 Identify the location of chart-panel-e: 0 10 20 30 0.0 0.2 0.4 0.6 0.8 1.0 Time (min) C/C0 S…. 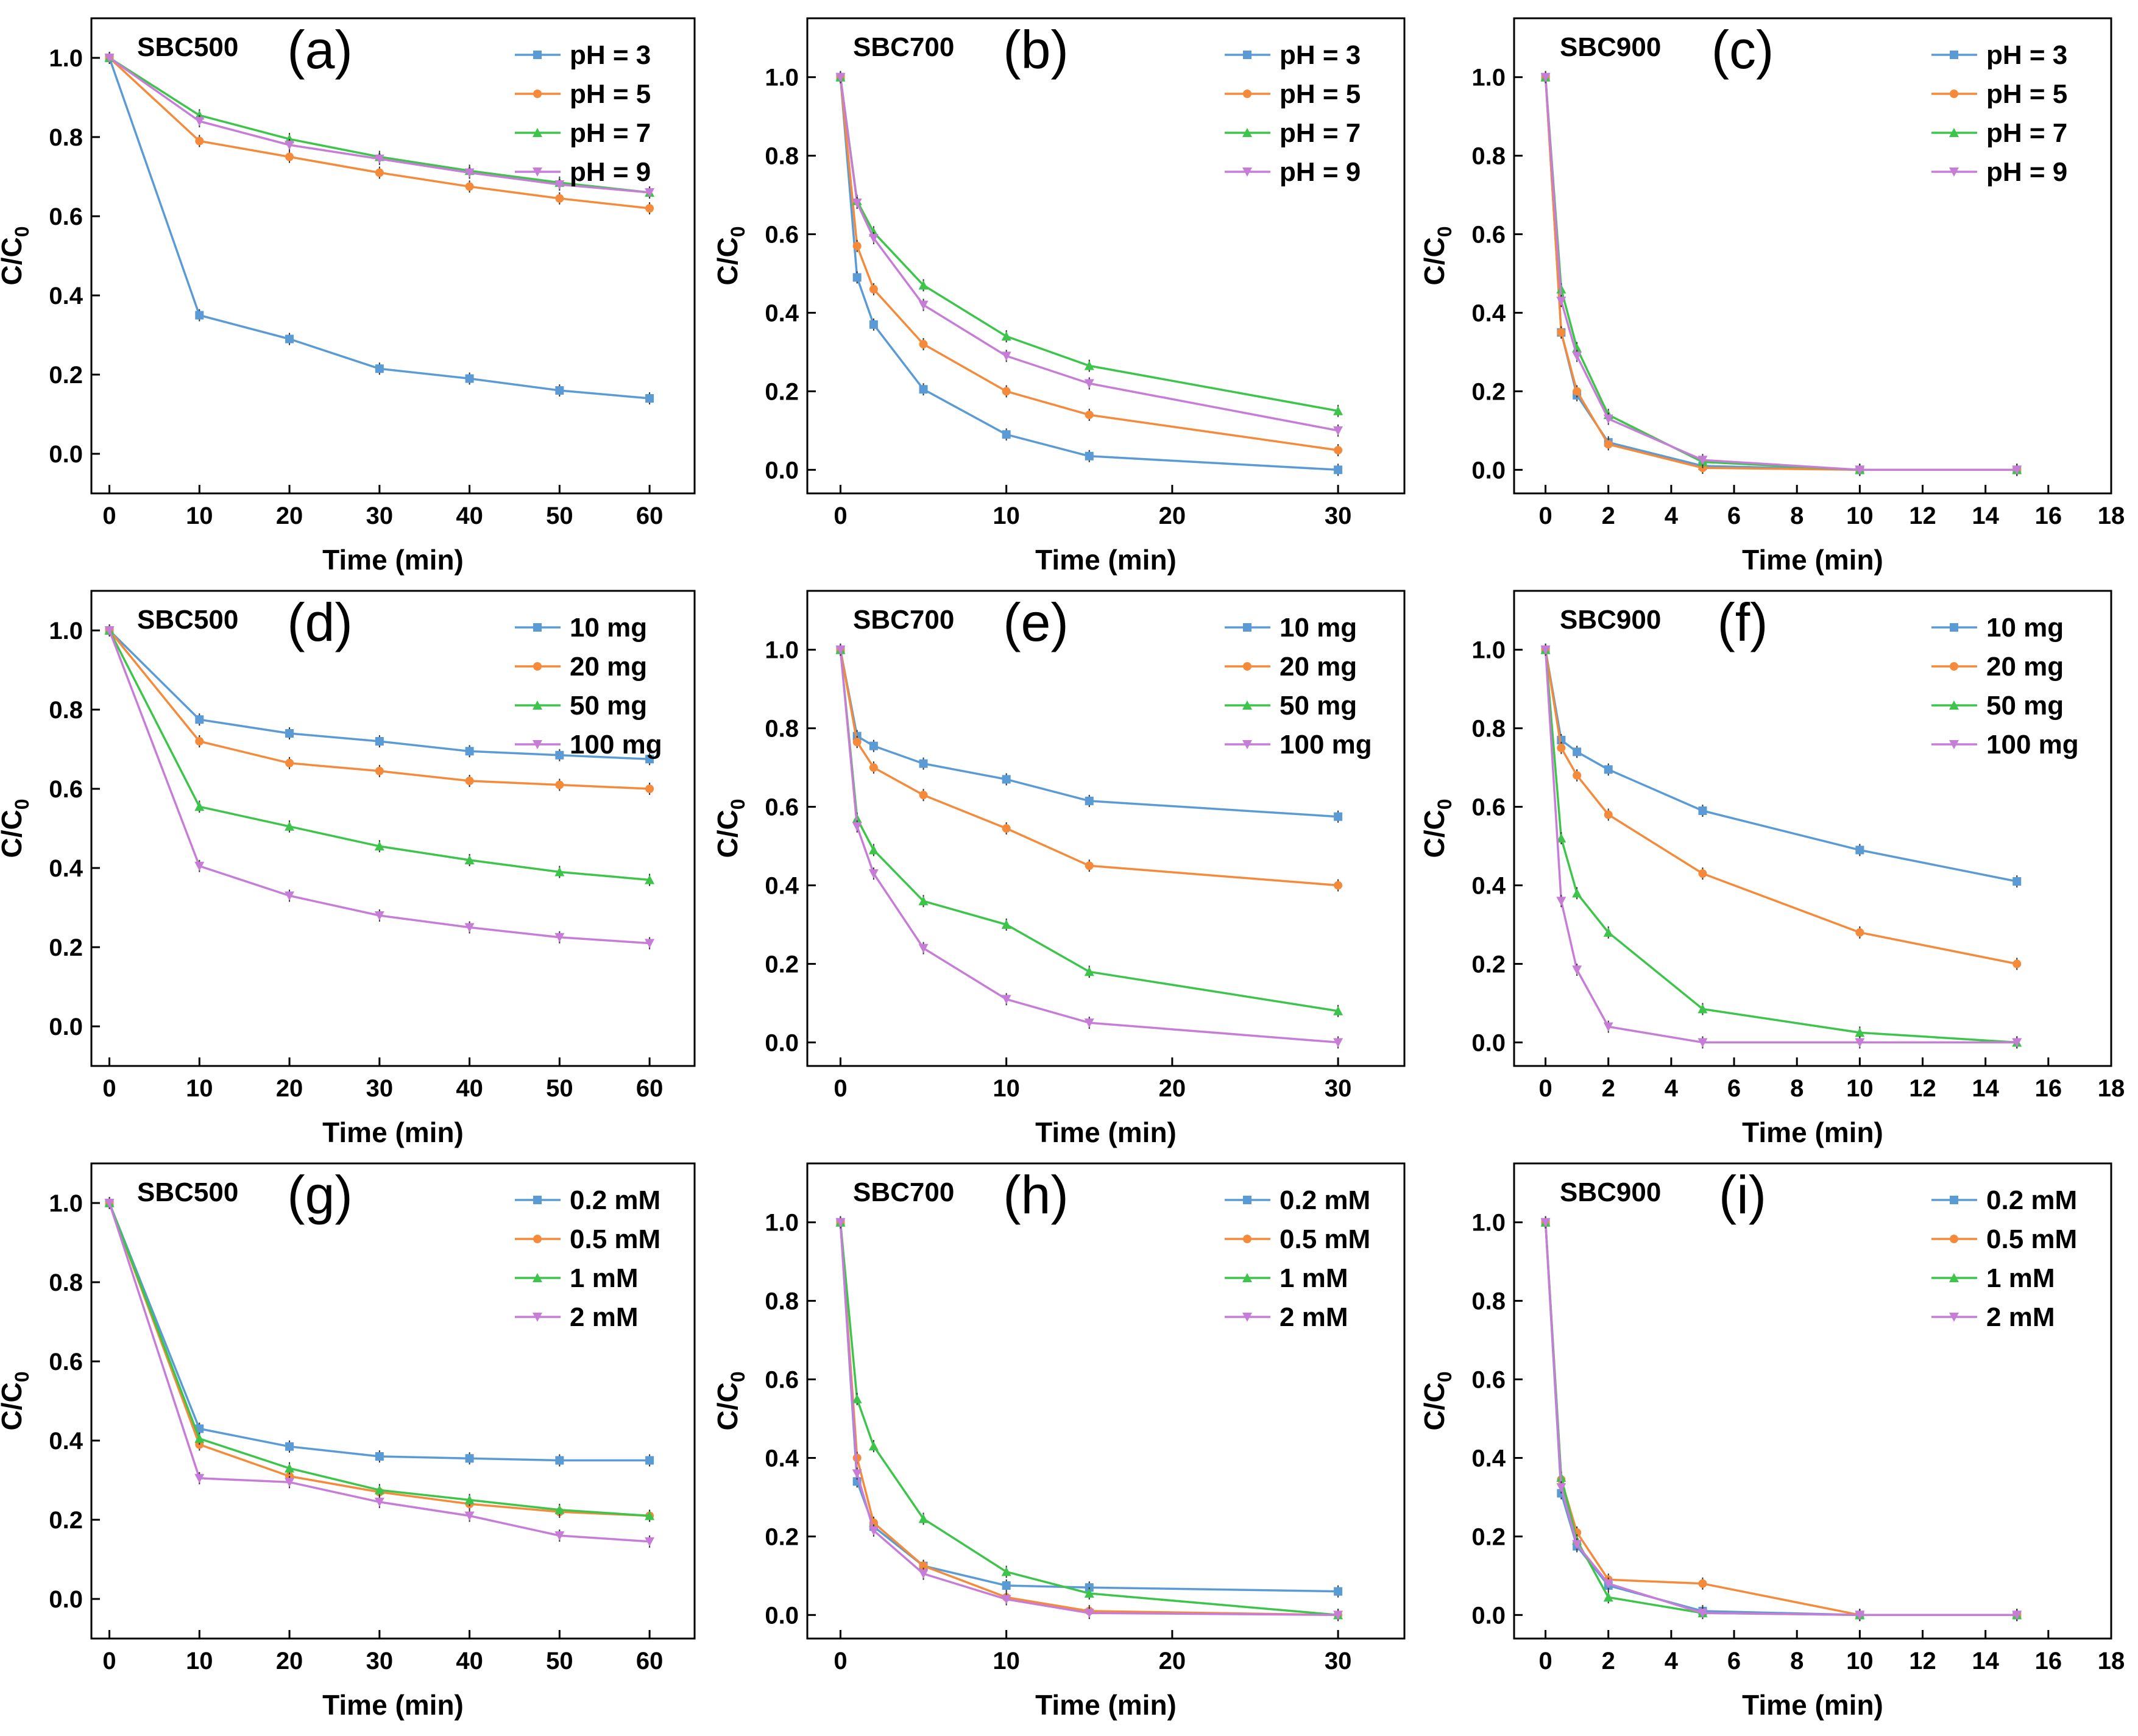
(1059, 869).